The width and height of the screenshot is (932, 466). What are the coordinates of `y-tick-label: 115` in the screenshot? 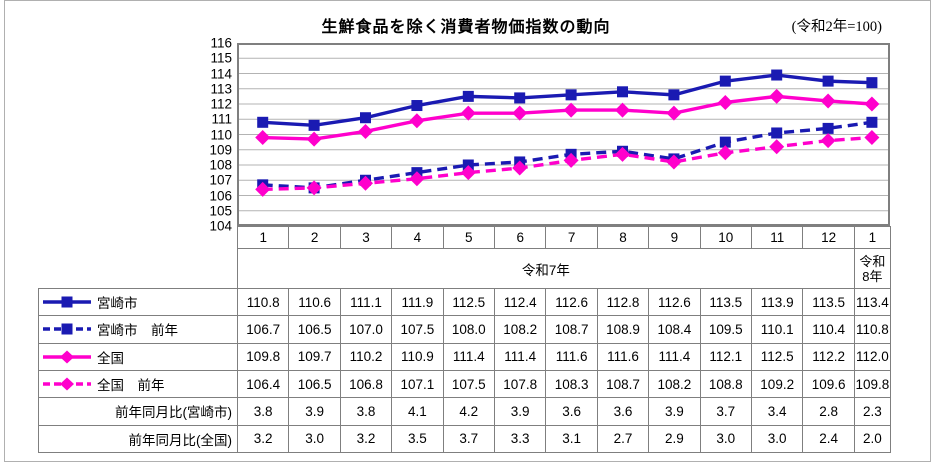 It's located at (211, 58).